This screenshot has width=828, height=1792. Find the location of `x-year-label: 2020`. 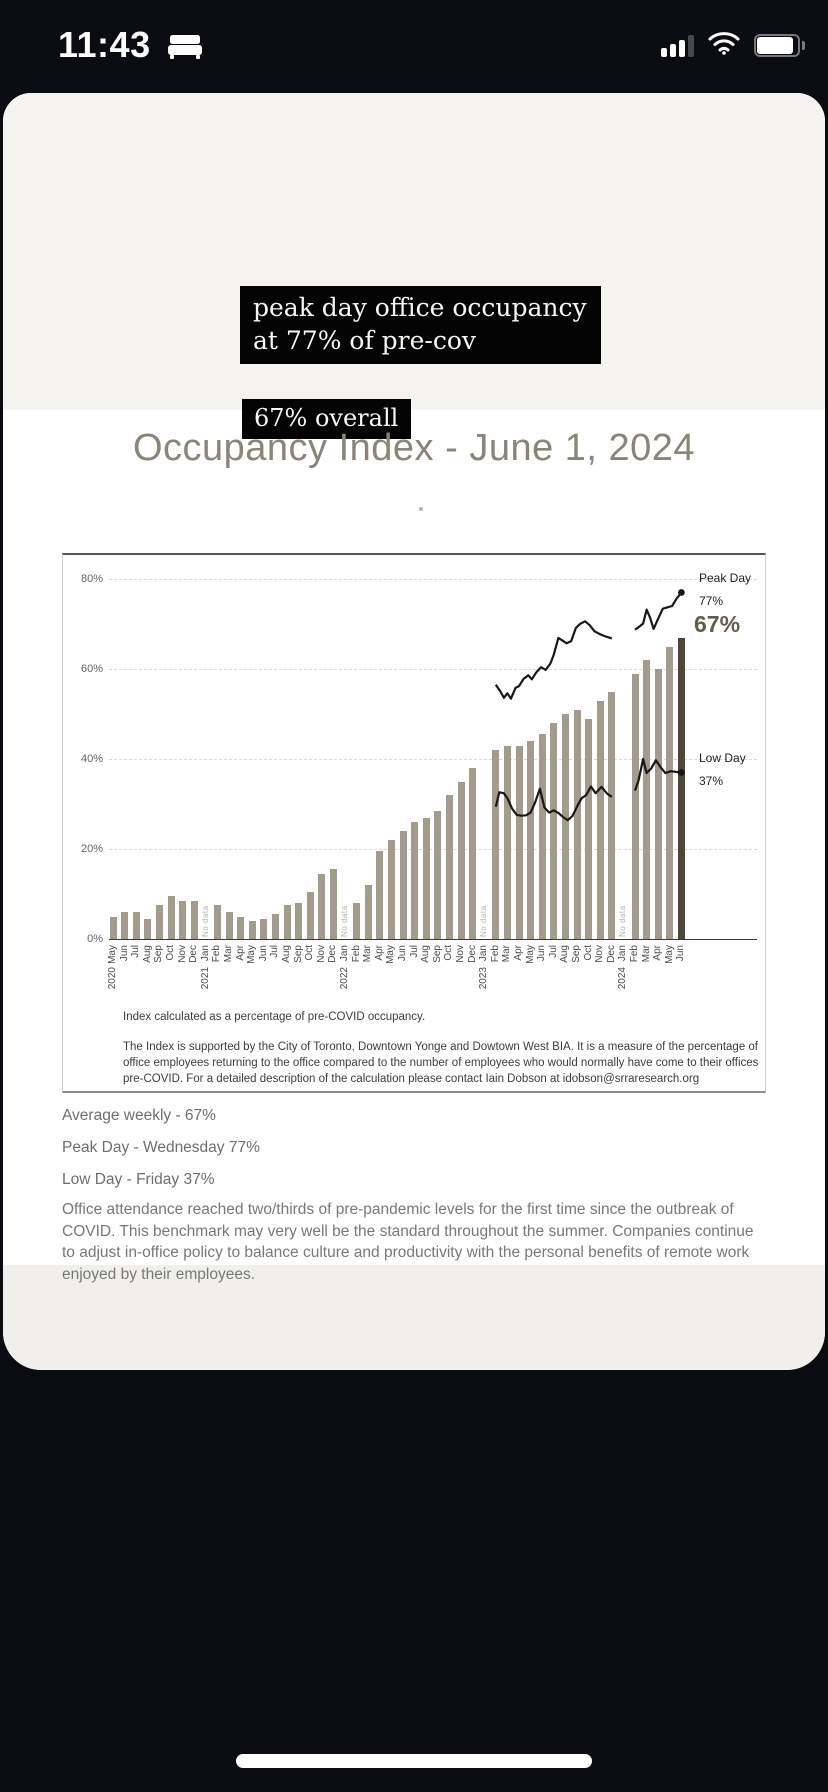

x-year-label: 2020 is located at coordinates (112, 978).